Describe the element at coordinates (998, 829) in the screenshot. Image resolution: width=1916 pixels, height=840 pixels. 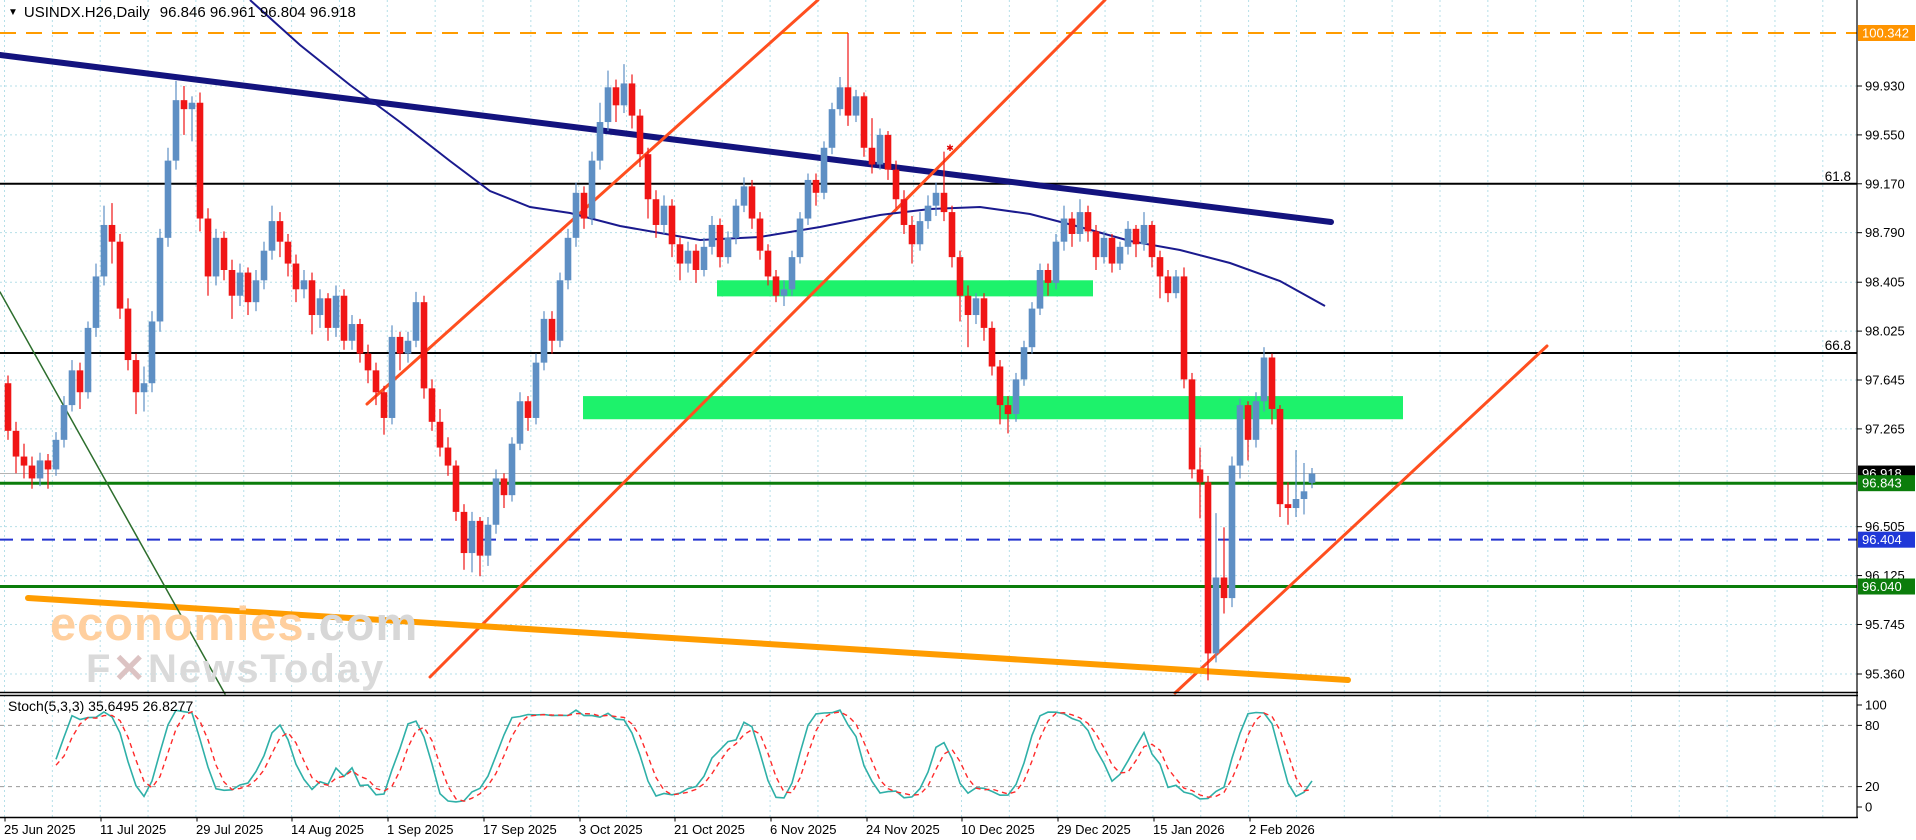
I see `date-label: 10 Dec 2025` at that location.